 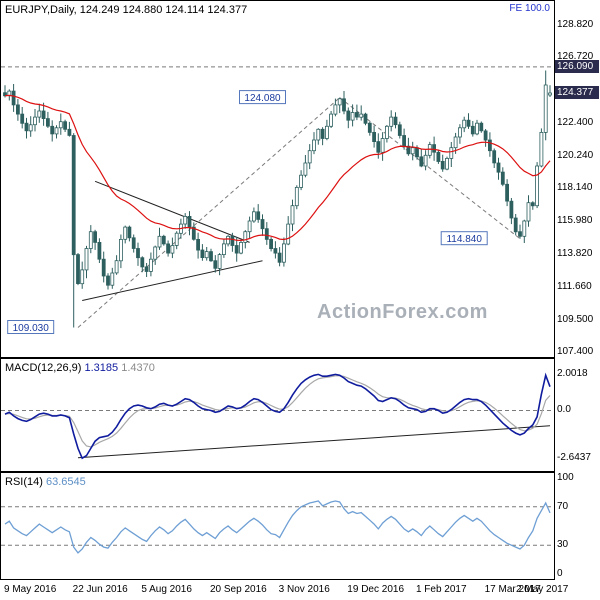 I want to click on rsi-axis-label: 70, so click(x=563, y=506).